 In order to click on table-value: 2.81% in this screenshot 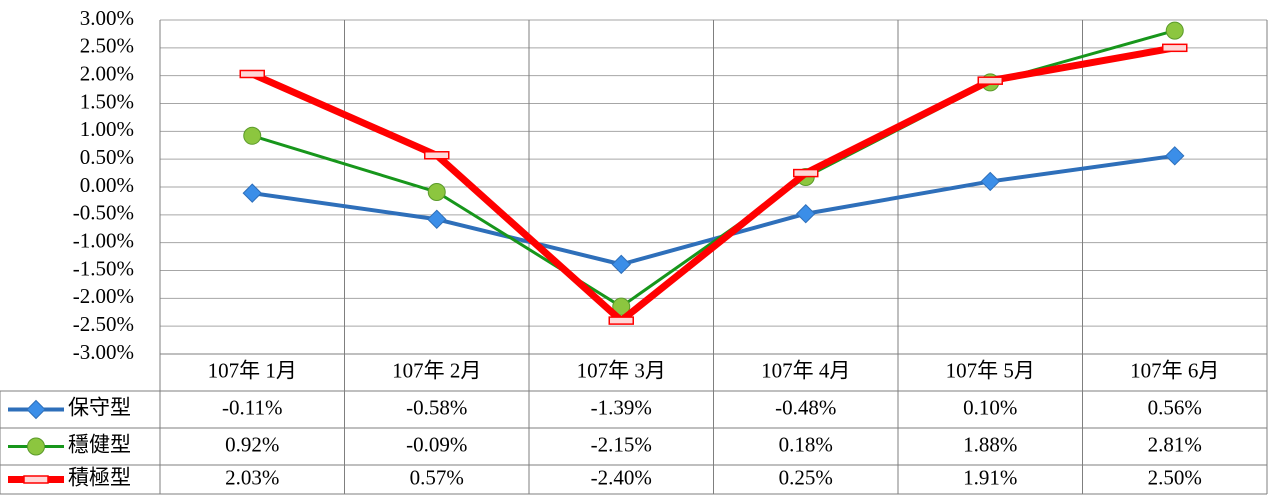, I will do `click(1175, 444)`.